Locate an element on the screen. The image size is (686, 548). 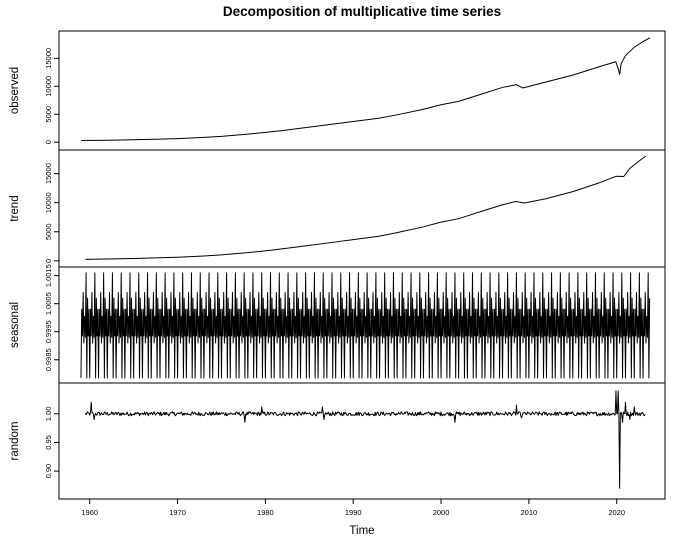
trend-y-tick-label: 10000 is located at coordinates (48, 202).